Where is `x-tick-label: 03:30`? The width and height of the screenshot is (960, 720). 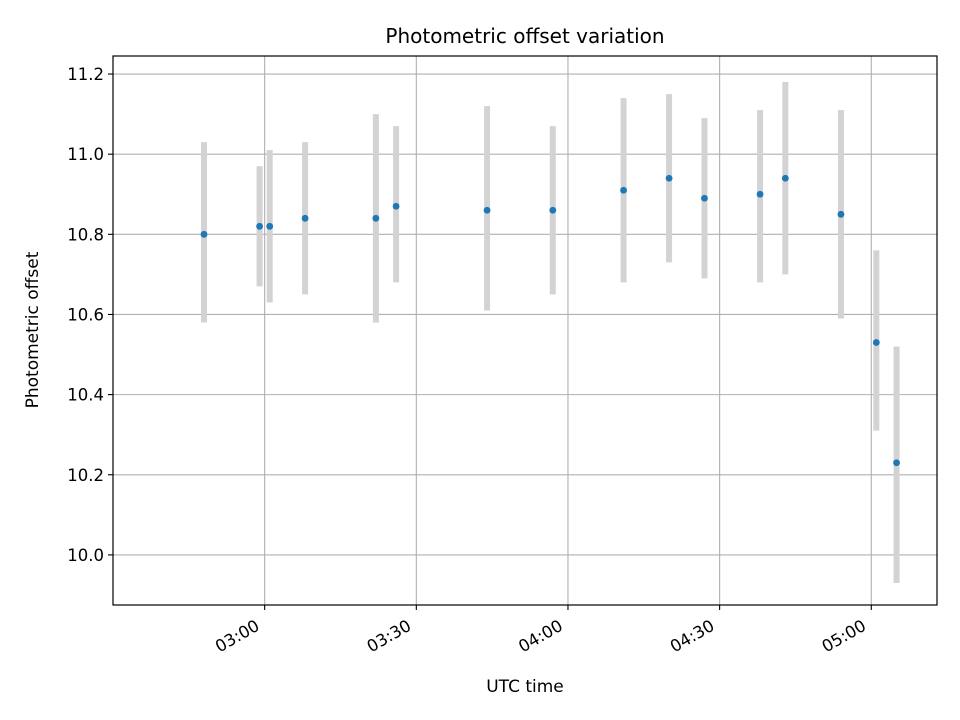 x-tick-label: 03:30 is located at coordinates (389, 636).